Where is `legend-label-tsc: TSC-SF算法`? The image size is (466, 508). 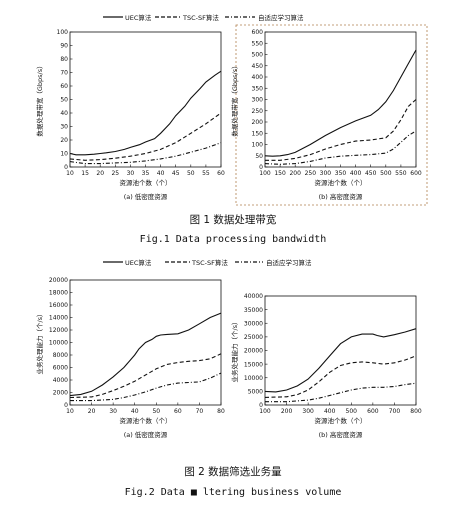 legend-label-tsc: TSC-SF算法 is located at coordinates (200, 17).